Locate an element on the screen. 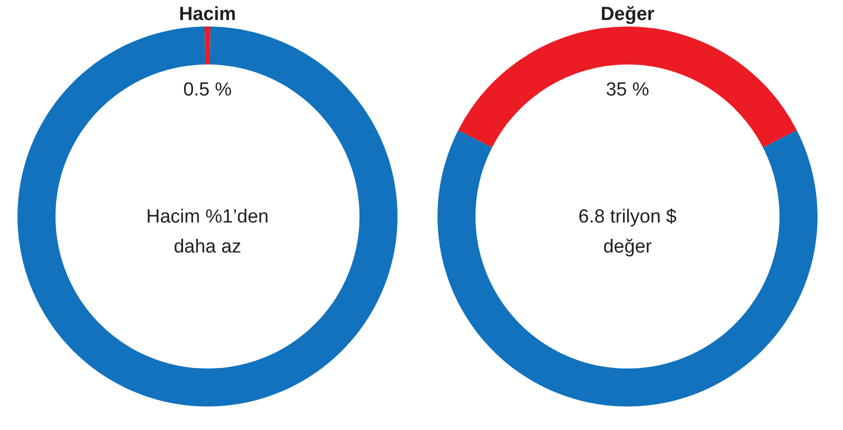  text: 6.8 trilyon $ değer is located at coordinates (628, 232).